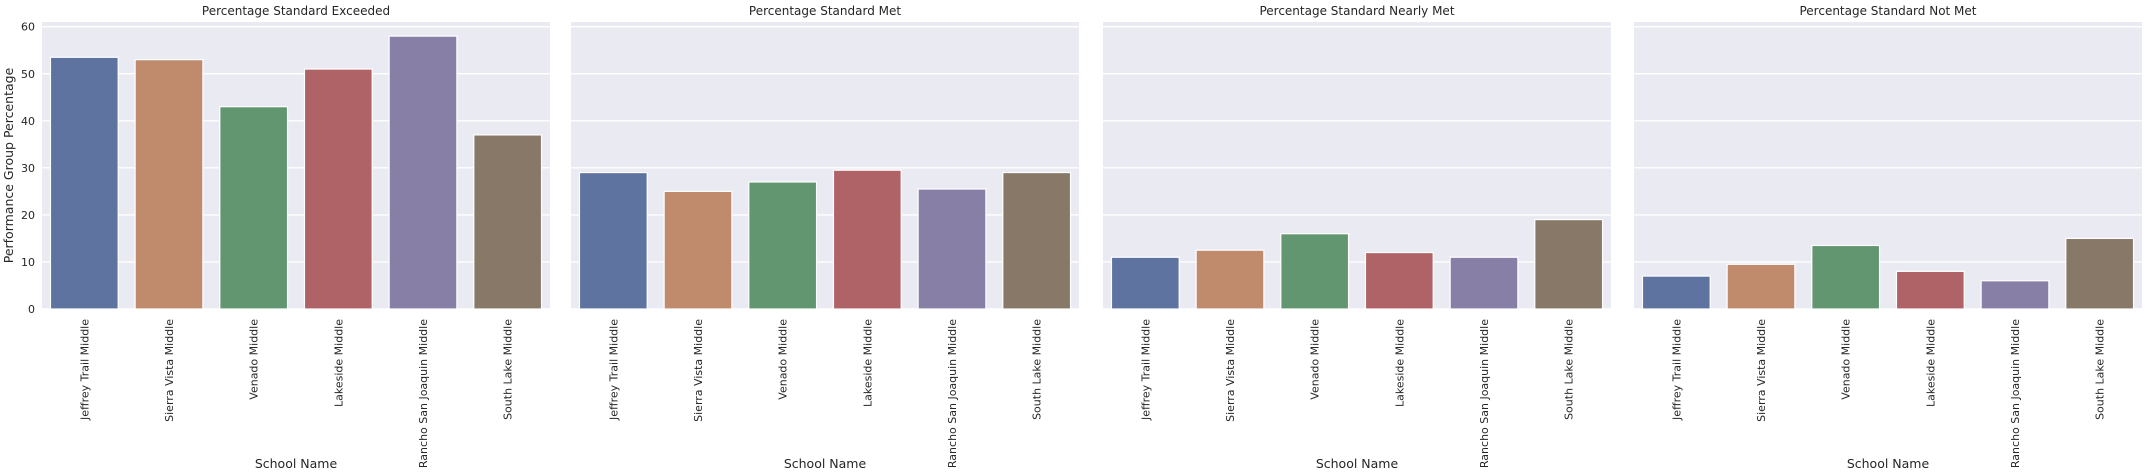 Image resolution: width=2148 pixels, height=476 pixels. What do you see at coordinates (1356, 11) in the screenshot?
I see `facet-title: Percentage Standard Nearly Met` at bounding box center [1356, 11].